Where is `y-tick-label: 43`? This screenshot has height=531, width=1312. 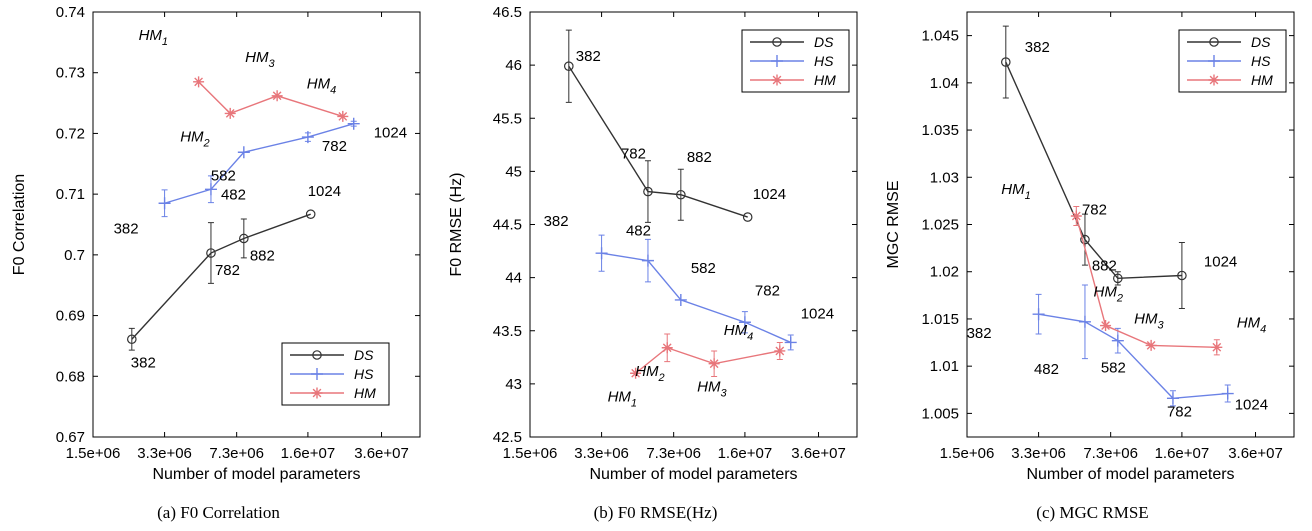
y-tick-label: 43 is located at coordinates (513, 384).